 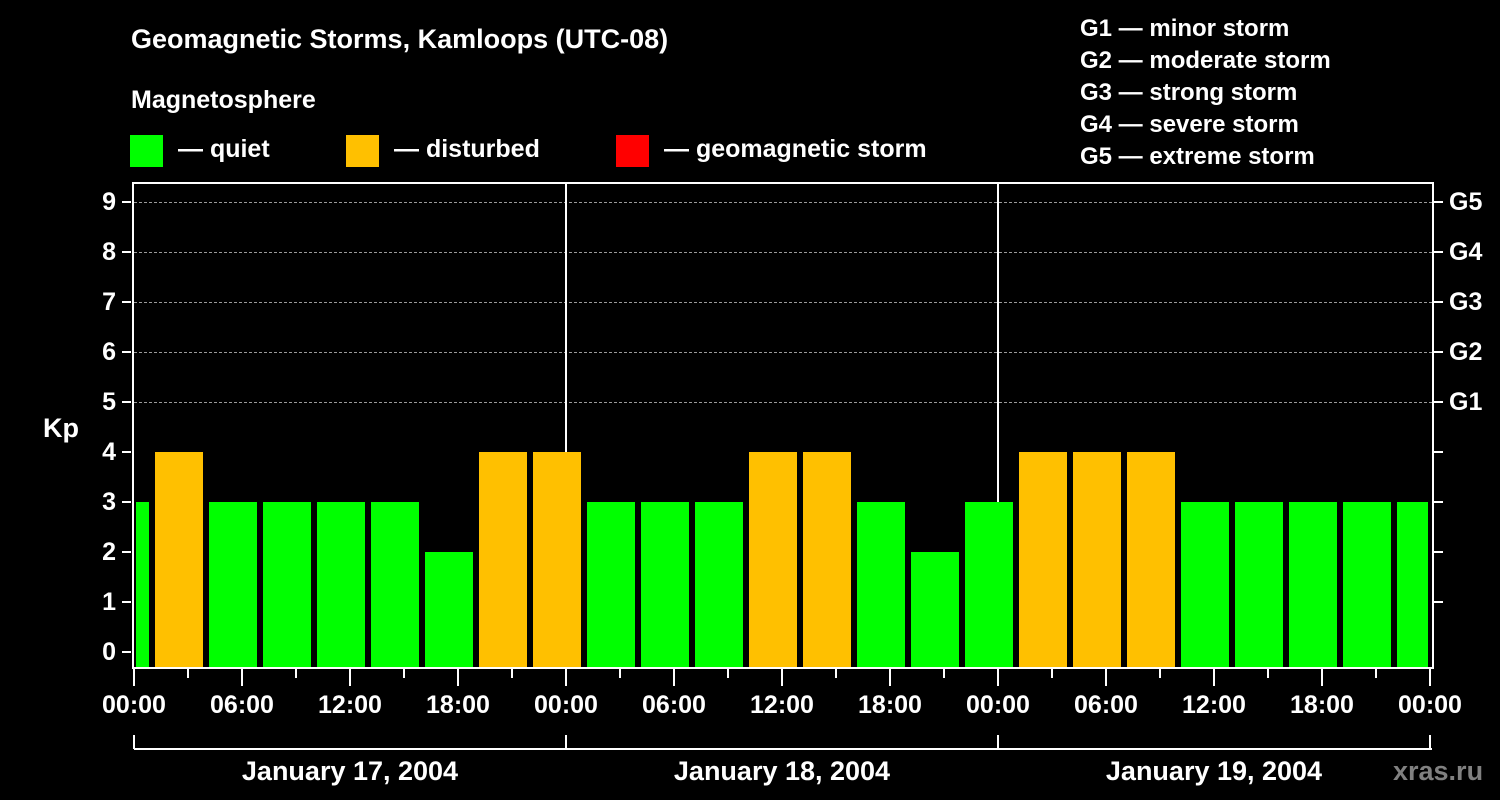 What do you see at coordinates (223, 100) in the screenshot?
I see `chart-subtitle: Magnetosphere` at bounding box center [223, 100].